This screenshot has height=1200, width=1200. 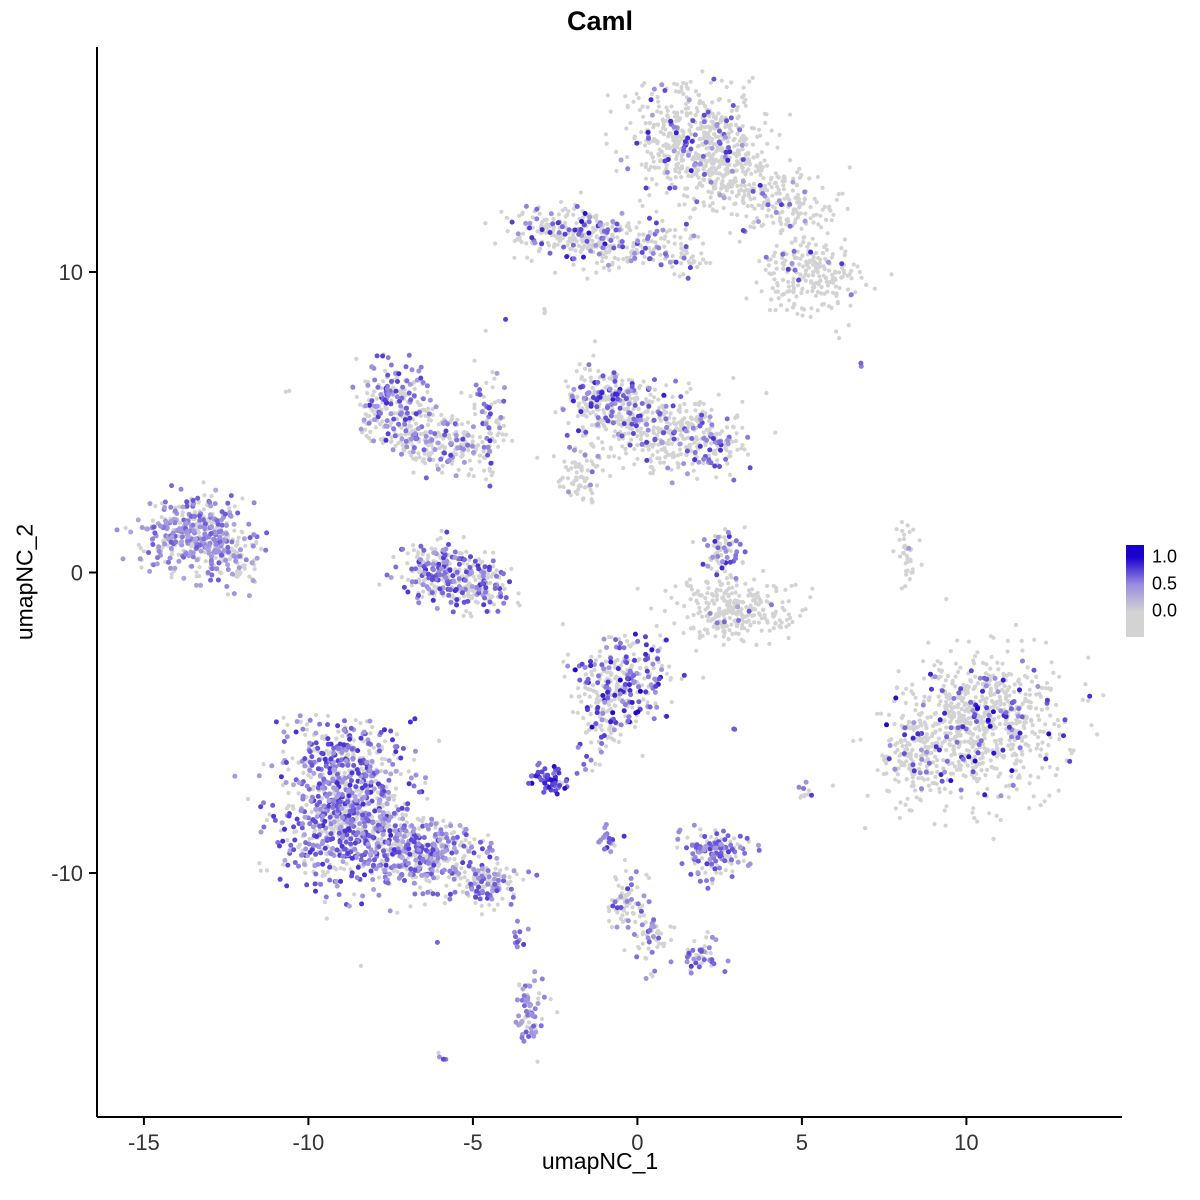 I want to click on x-axis-label: umapNC_1, so click(x=600, y=1161).